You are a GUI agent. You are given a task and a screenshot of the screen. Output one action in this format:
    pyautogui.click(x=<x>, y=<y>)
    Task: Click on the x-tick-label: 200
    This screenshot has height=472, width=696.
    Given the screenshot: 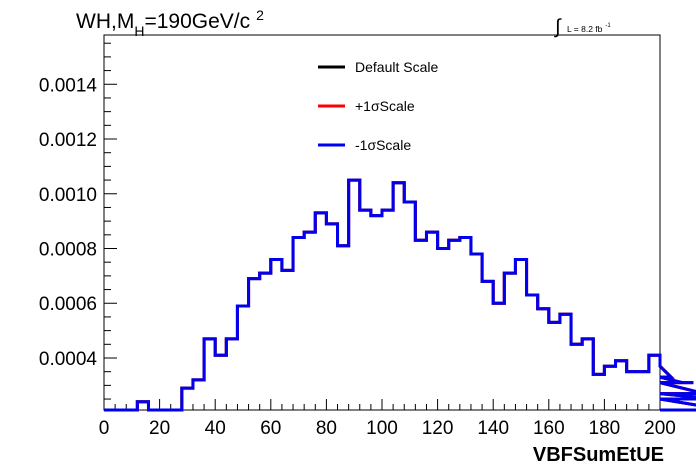 What is the action you would take?
    pyautogui.click(x=660, y=428)
    